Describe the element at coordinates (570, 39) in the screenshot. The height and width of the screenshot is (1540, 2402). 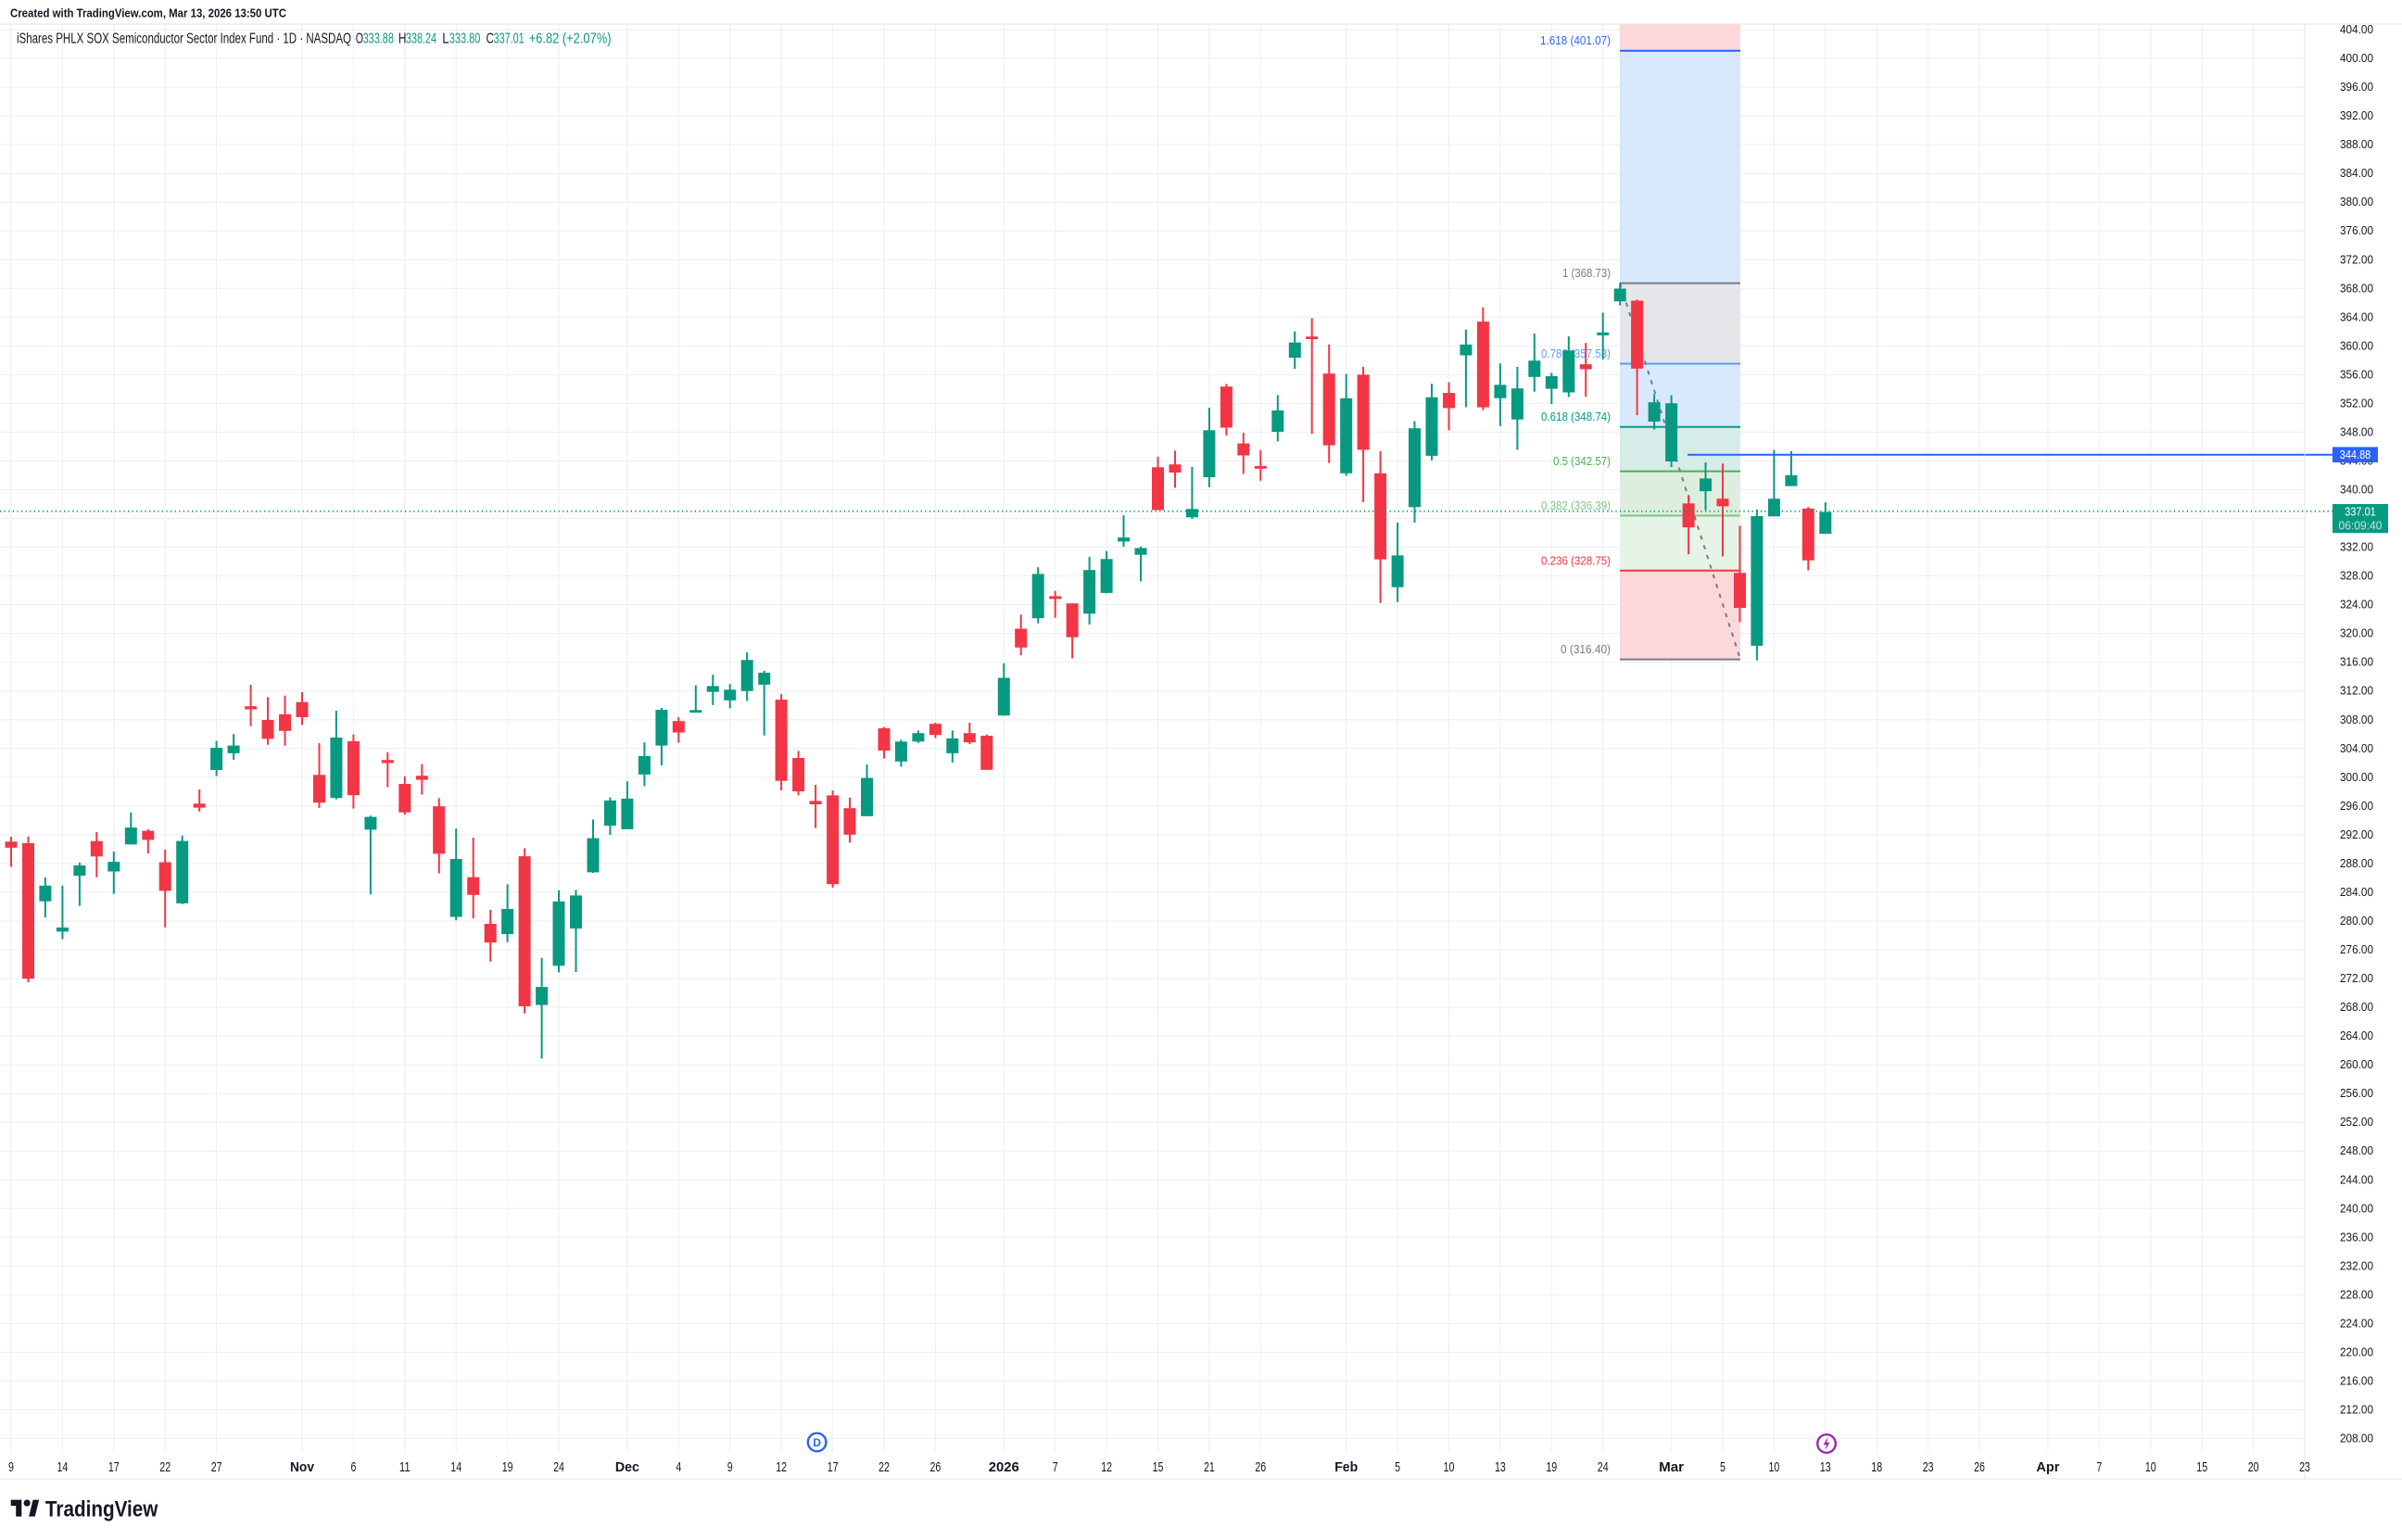
I see `svg-text: +6.82 (+2.07%)` at that location.